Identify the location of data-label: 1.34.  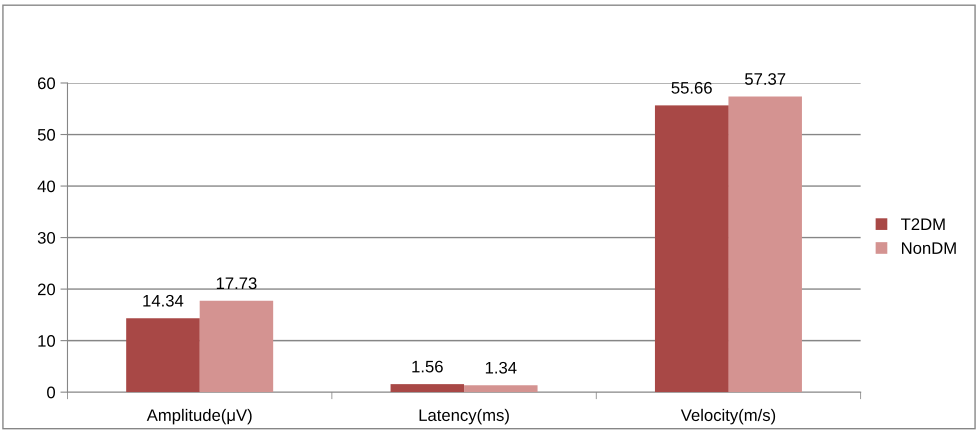
(501, 368).